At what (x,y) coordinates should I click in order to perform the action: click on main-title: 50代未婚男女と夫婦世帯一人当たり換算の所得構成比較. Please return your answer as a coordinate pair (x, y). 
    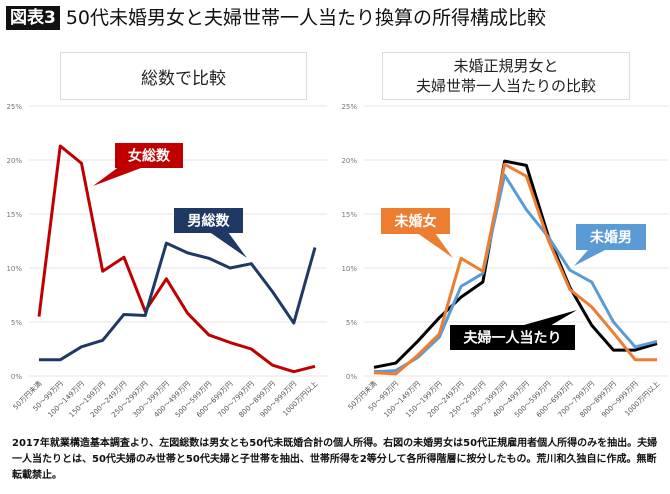
    Looking at the image, I should click on (306, 18).